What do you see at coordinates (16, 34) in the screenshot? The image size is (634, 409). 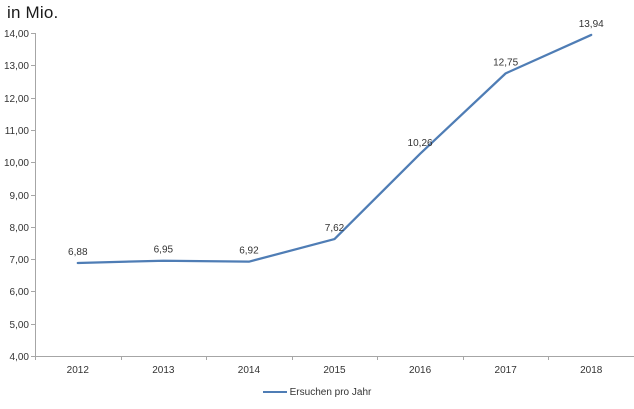 I see `y-axis-tick-label: 14,00` at bounding box center [16, 34].